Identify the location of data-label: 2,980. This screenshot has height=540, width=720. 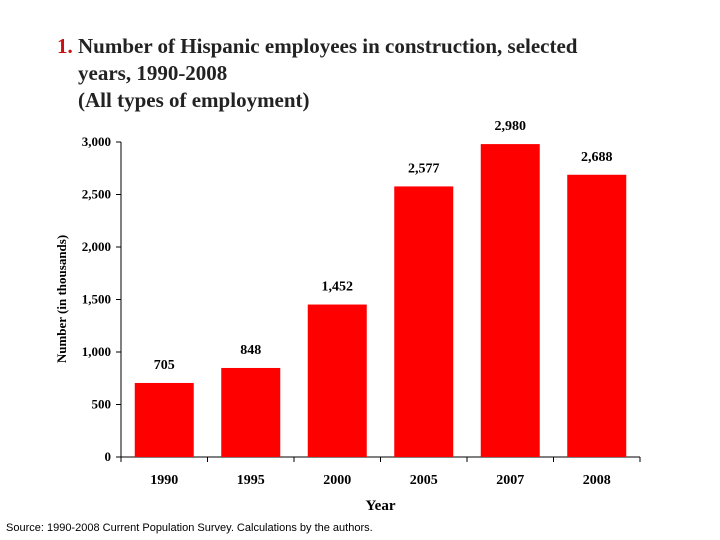
(511, 126).